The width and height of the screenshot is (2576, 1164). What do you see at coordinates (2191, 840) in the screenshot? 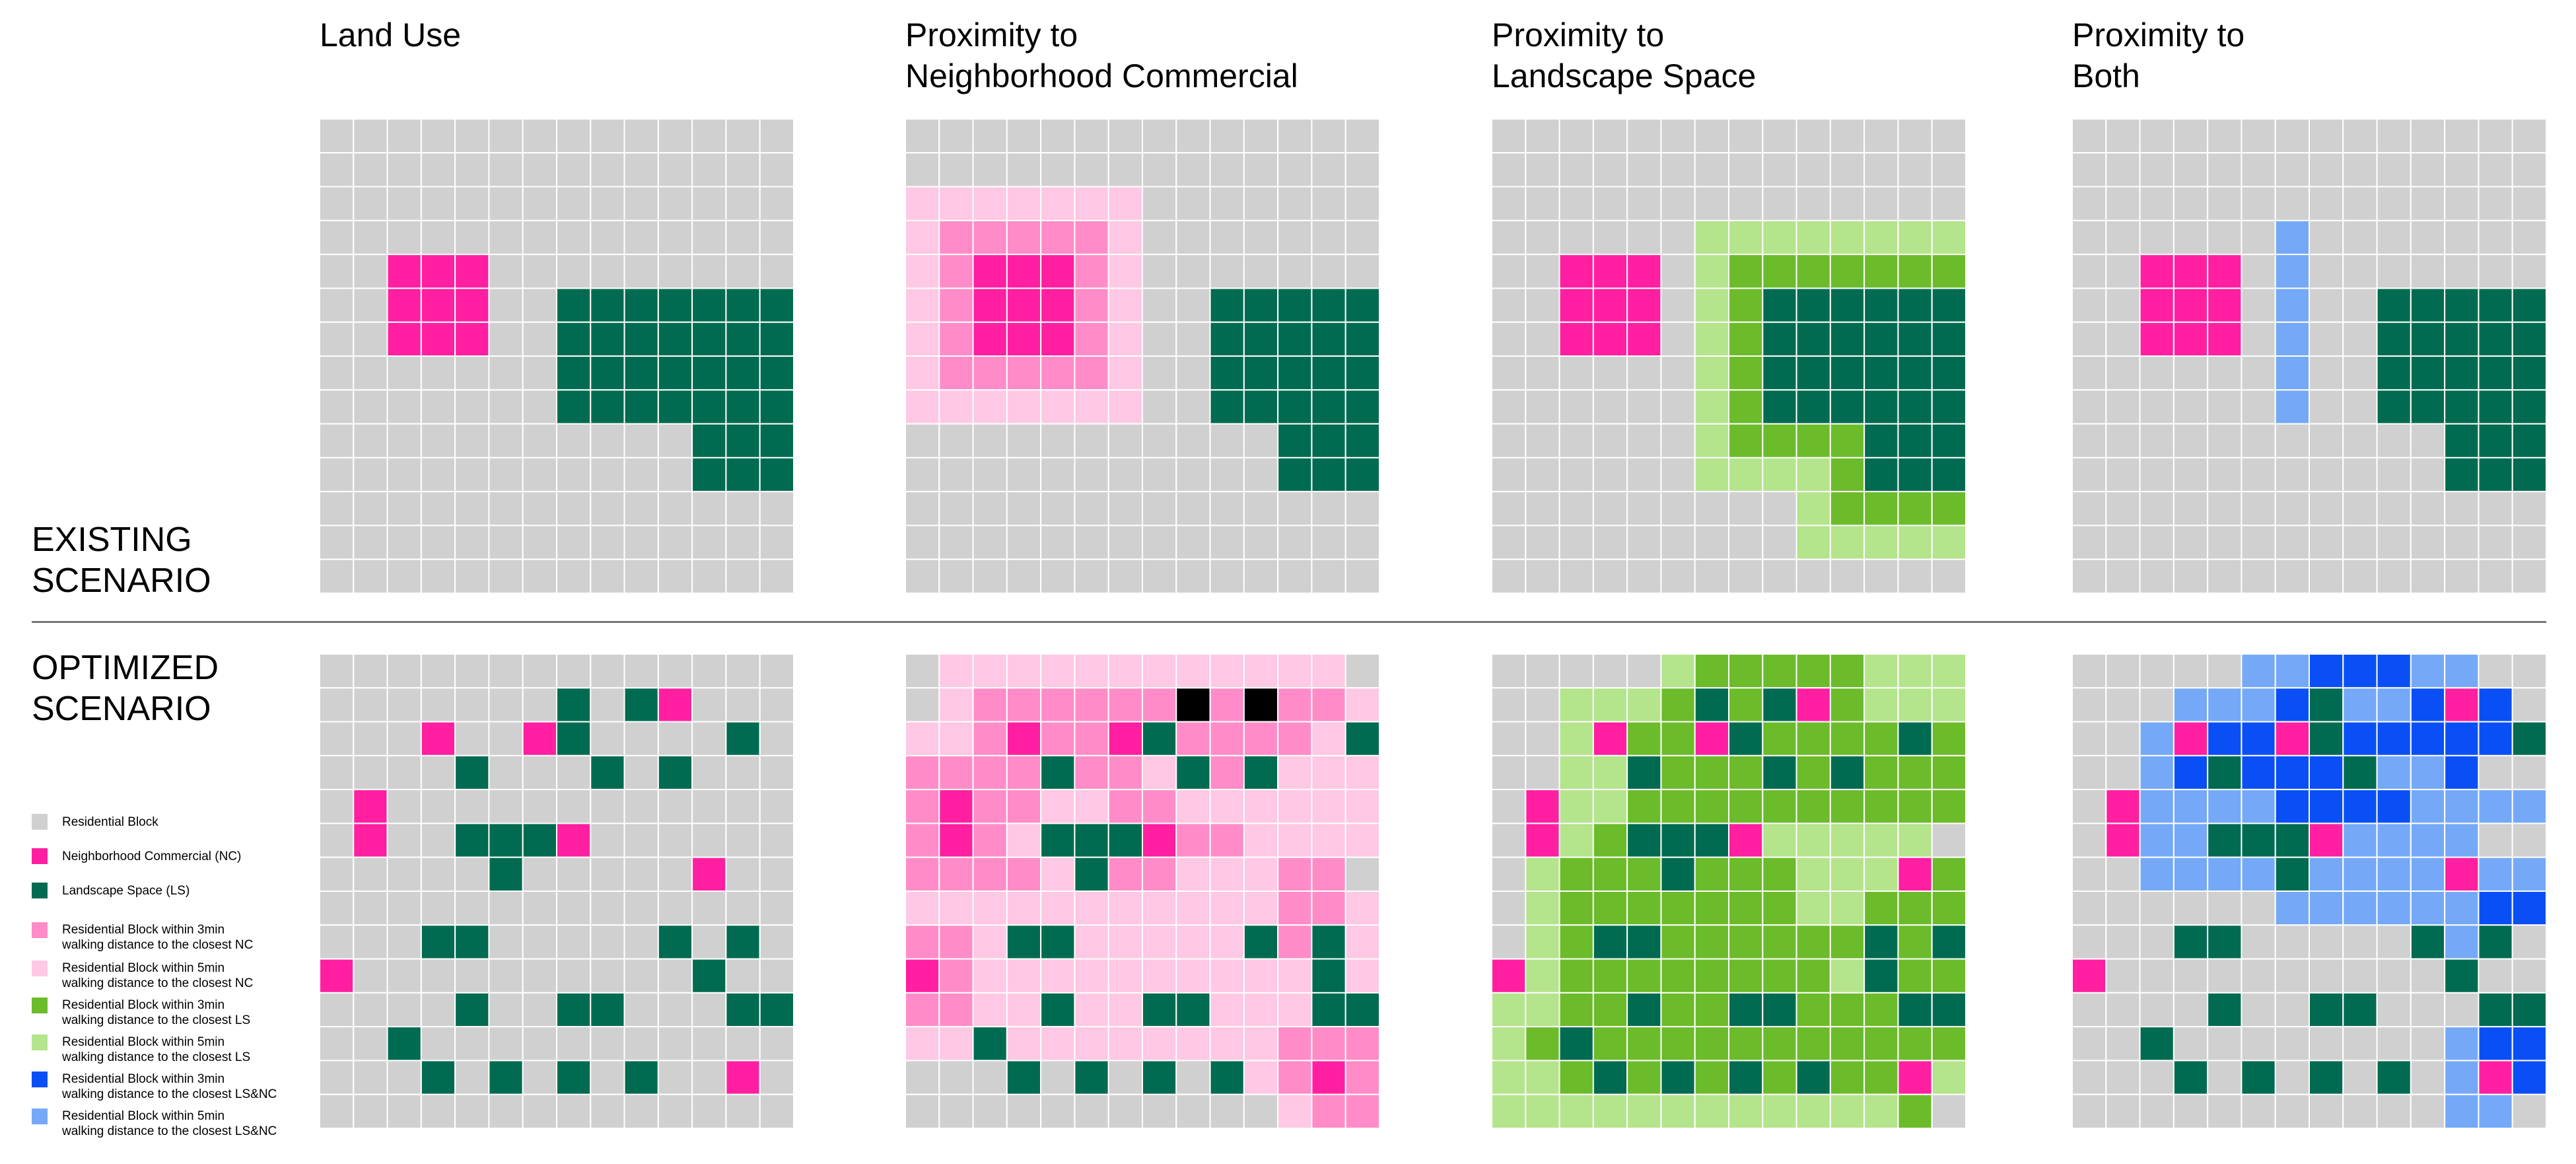
I see `grid-cell-both-5min` at bounding box center [2191, 840].